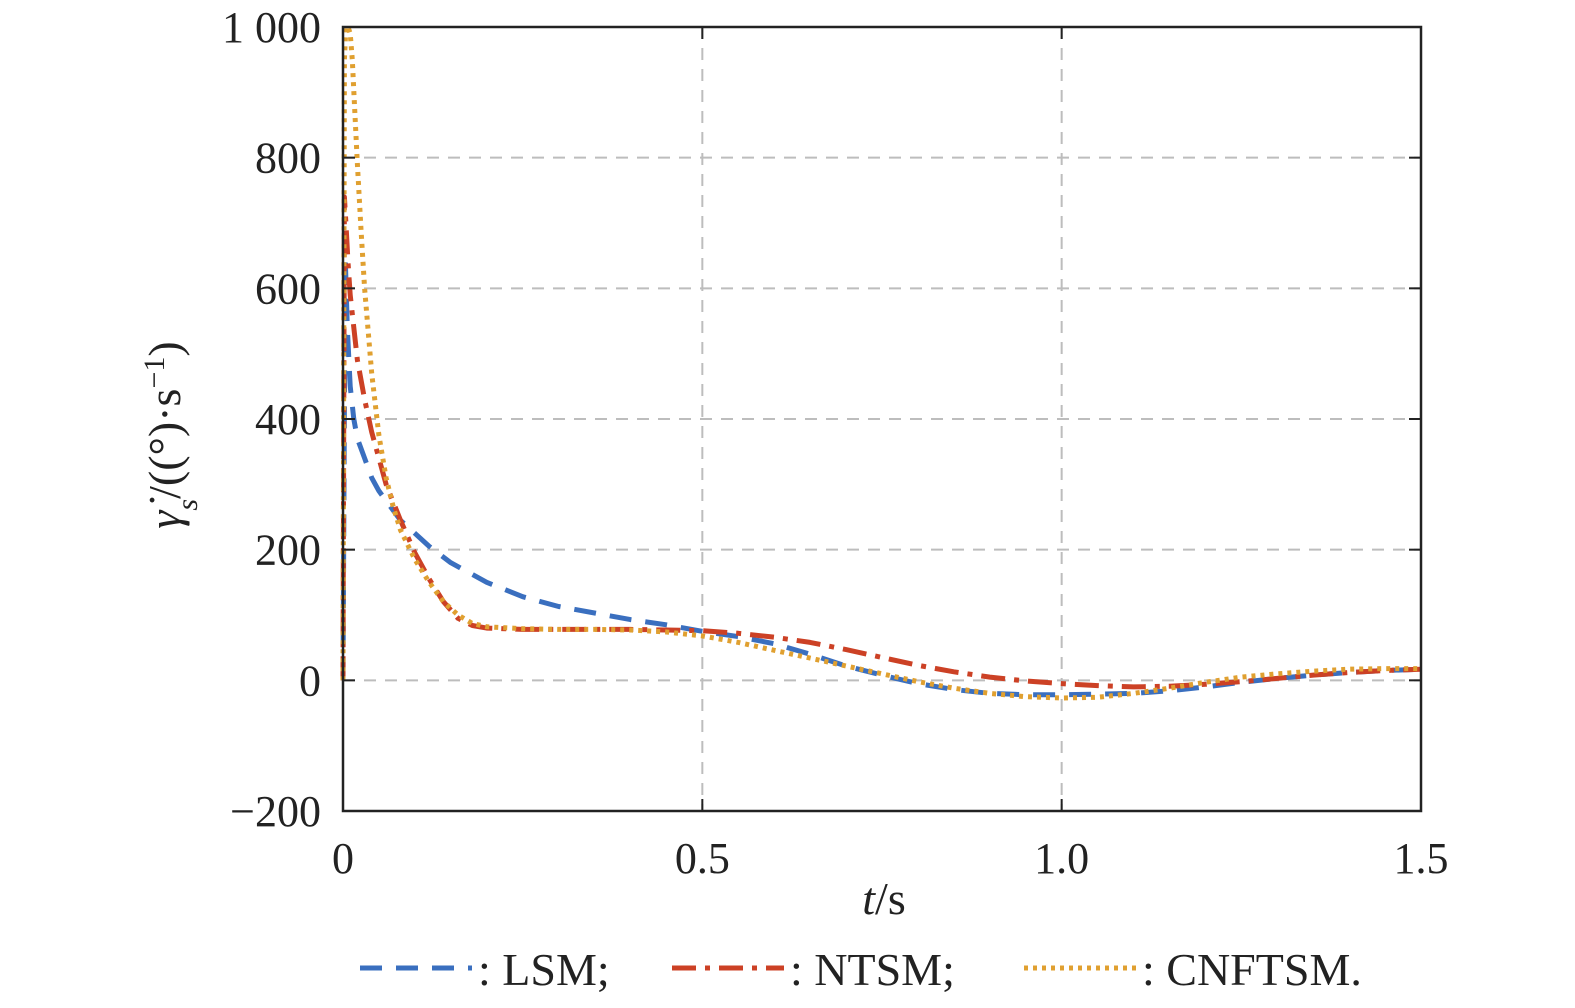 The width and height of the screenshot is (1575, 1008). What do you see at coordinates (869, 898) in the screenshot?
I see `x-axis-var: t` at bounding box center [869, 898].